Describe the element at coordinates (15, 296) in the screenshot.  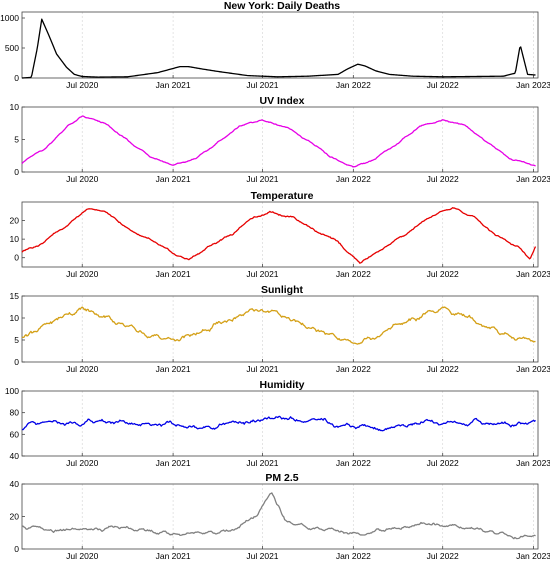
I see `y-tick-label: 15` at that location.